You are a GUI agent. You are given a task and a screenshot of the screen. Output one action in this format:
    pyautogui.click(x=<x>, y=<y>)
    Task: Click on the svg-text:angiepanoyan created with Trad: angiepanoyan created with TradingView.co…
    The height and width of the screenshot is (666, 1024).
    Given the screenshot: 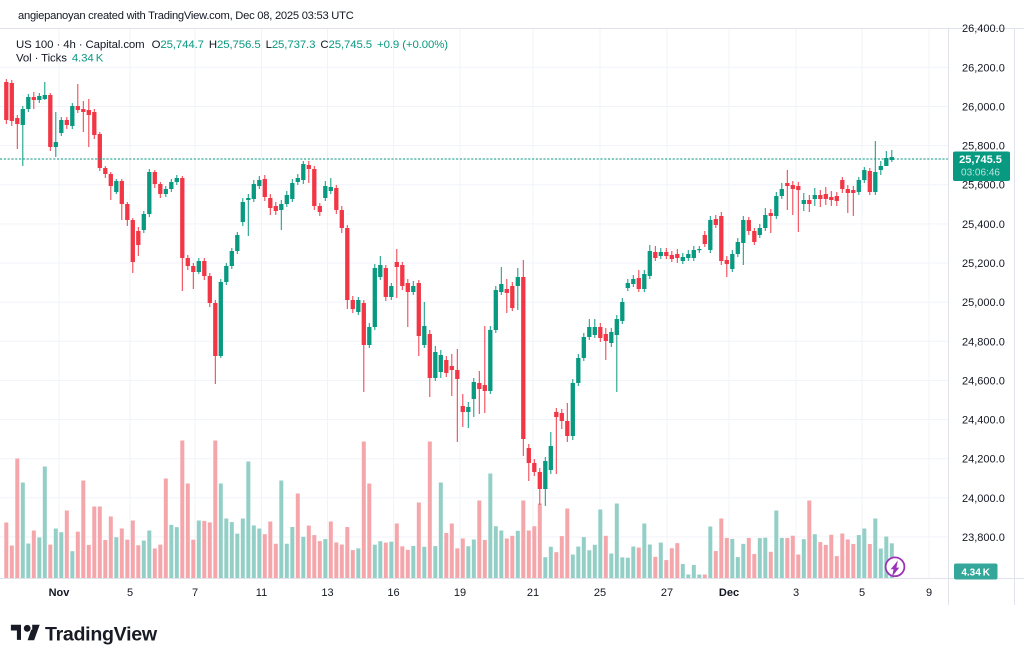 What is the action you would take?
    pyautogui.click(x=186, y=16)
    